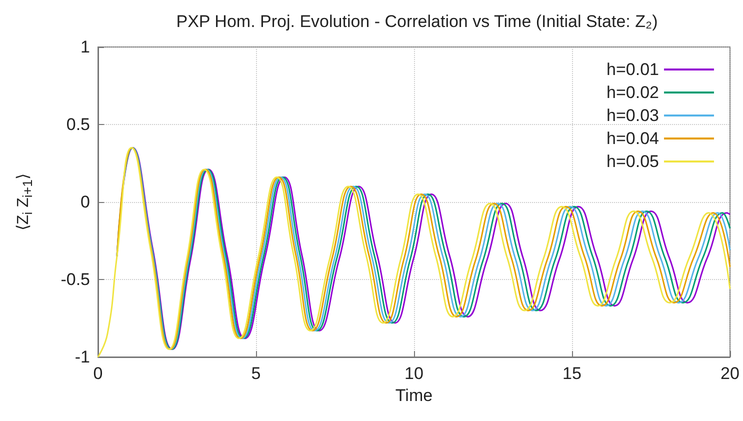  What do you see at coordinates (572, 373) in the screenshot?
I see `x-tick-label: 15` at bounding box center [572, 373].